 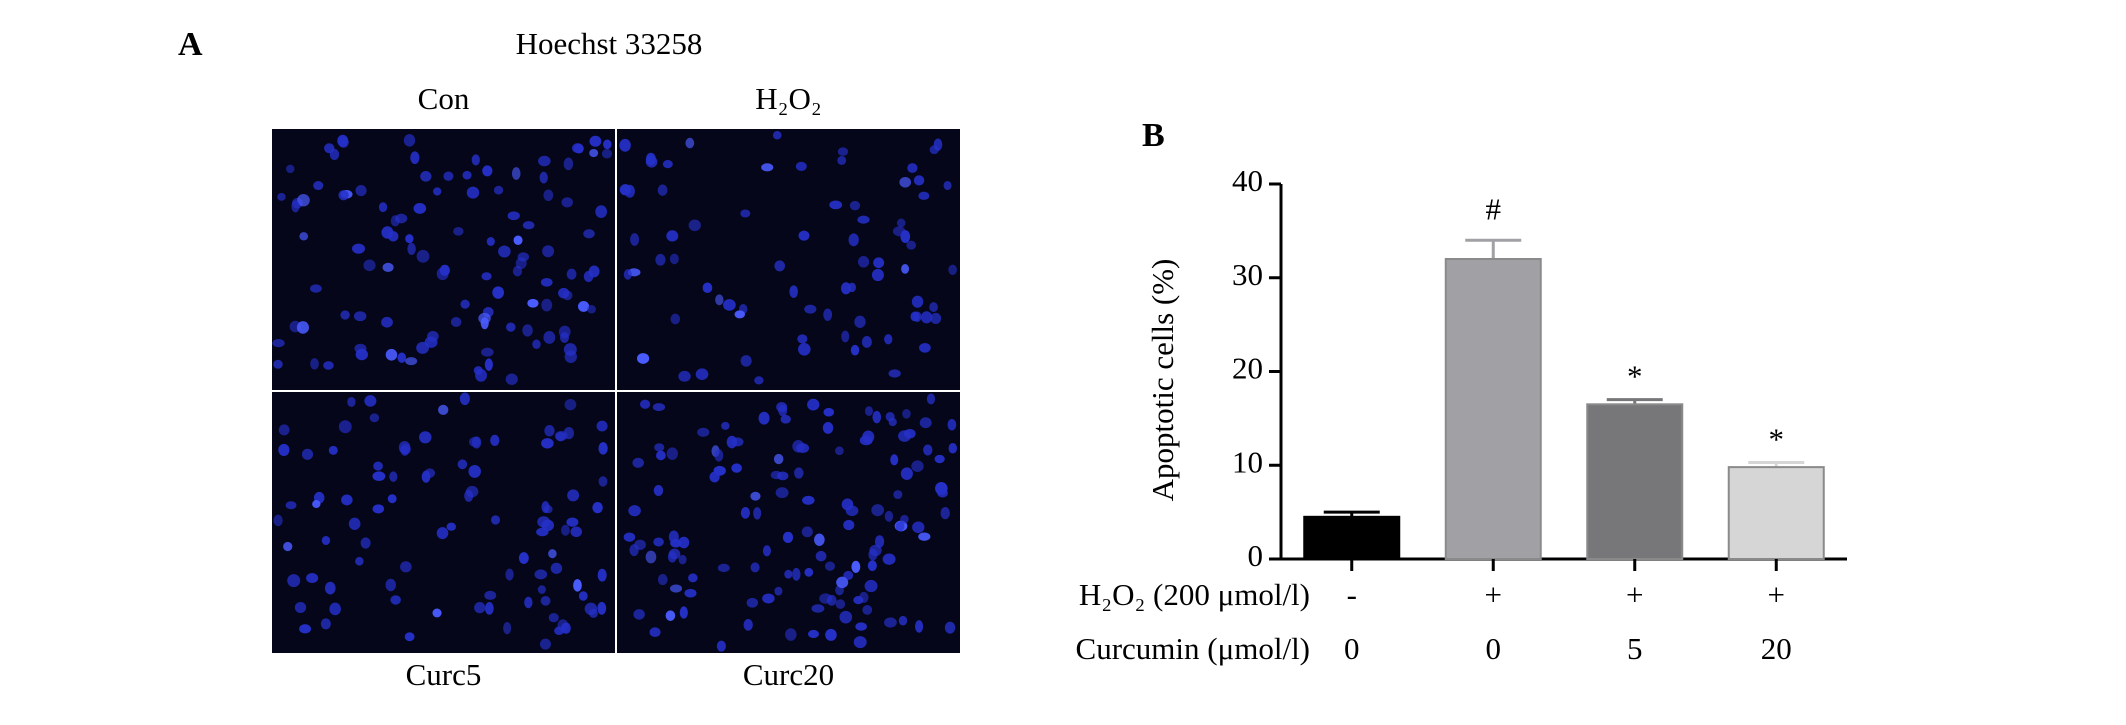 What do you see at coordinates (190, 44) in the screenshot?
I see `panel-label: A` at bounding box center [190, 44].